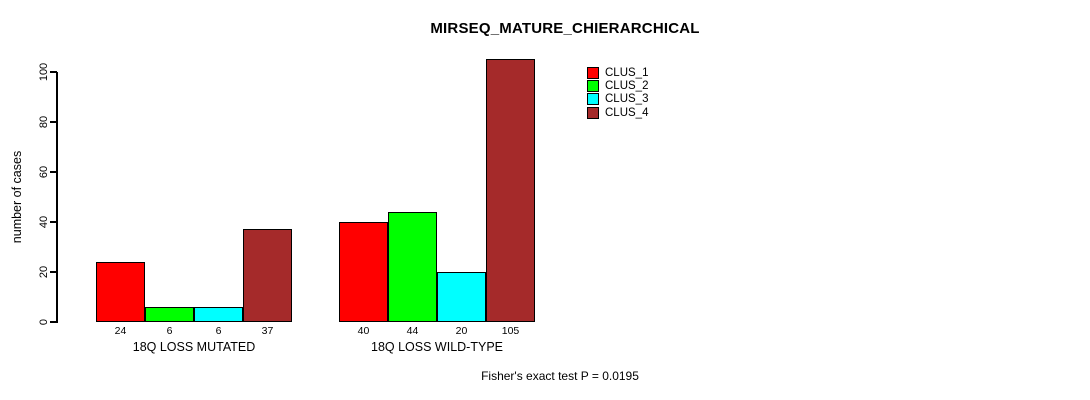 This screenshot has width=1090, height=400. Describe the element at coordinates (510, 331) in the screenshot. I see `bar-value-label: 105` at that location.